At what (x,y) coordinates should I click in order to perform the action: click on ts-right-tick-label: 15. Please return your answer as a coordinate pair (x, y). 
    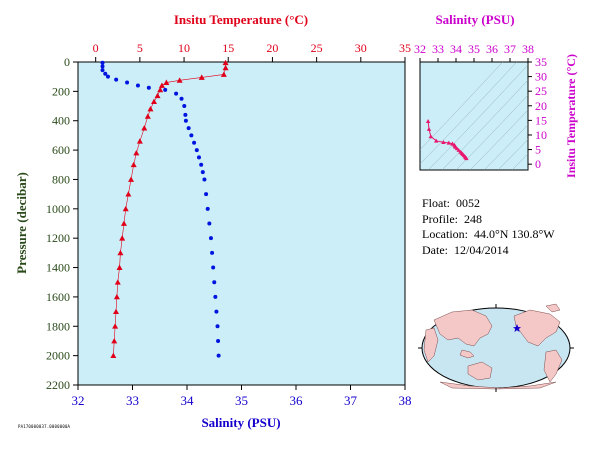
    Looking at the image, I should click on (541, 120).